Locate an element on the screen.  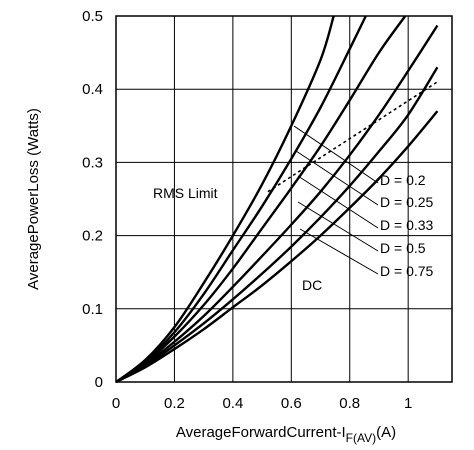
x-axis-label: AverageForwardCurrent-IF(AV)(A) is located at coordinates (286, 434).